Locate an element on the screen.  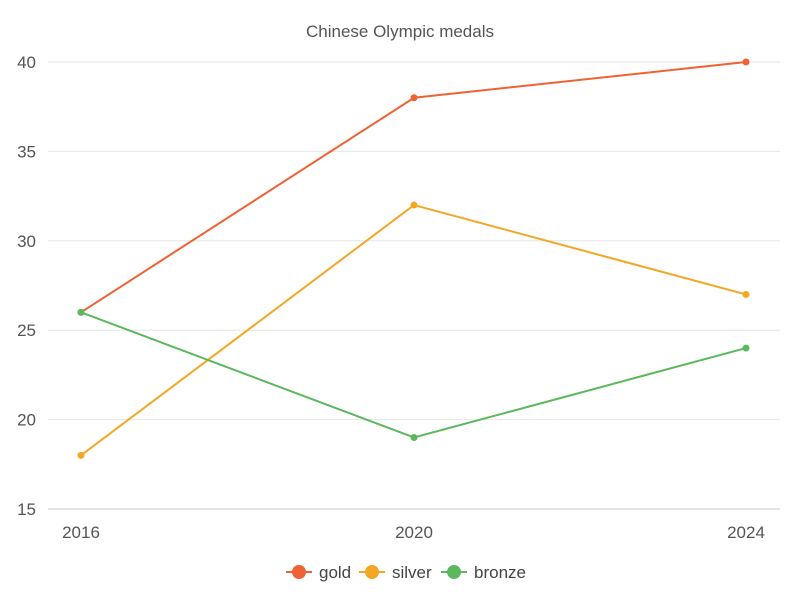
y-tick-label: 15 is located at coordinates (26, 509).